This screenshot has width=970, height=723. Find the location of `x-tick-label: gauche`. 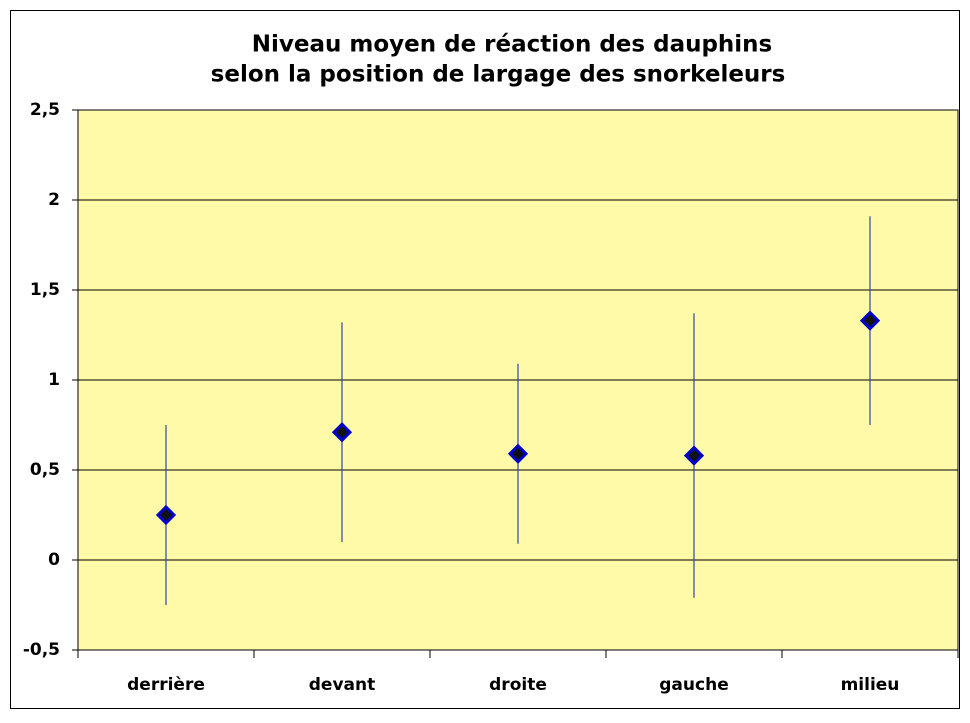

x-tick-label: gauche is located at coordinates (693, 685).